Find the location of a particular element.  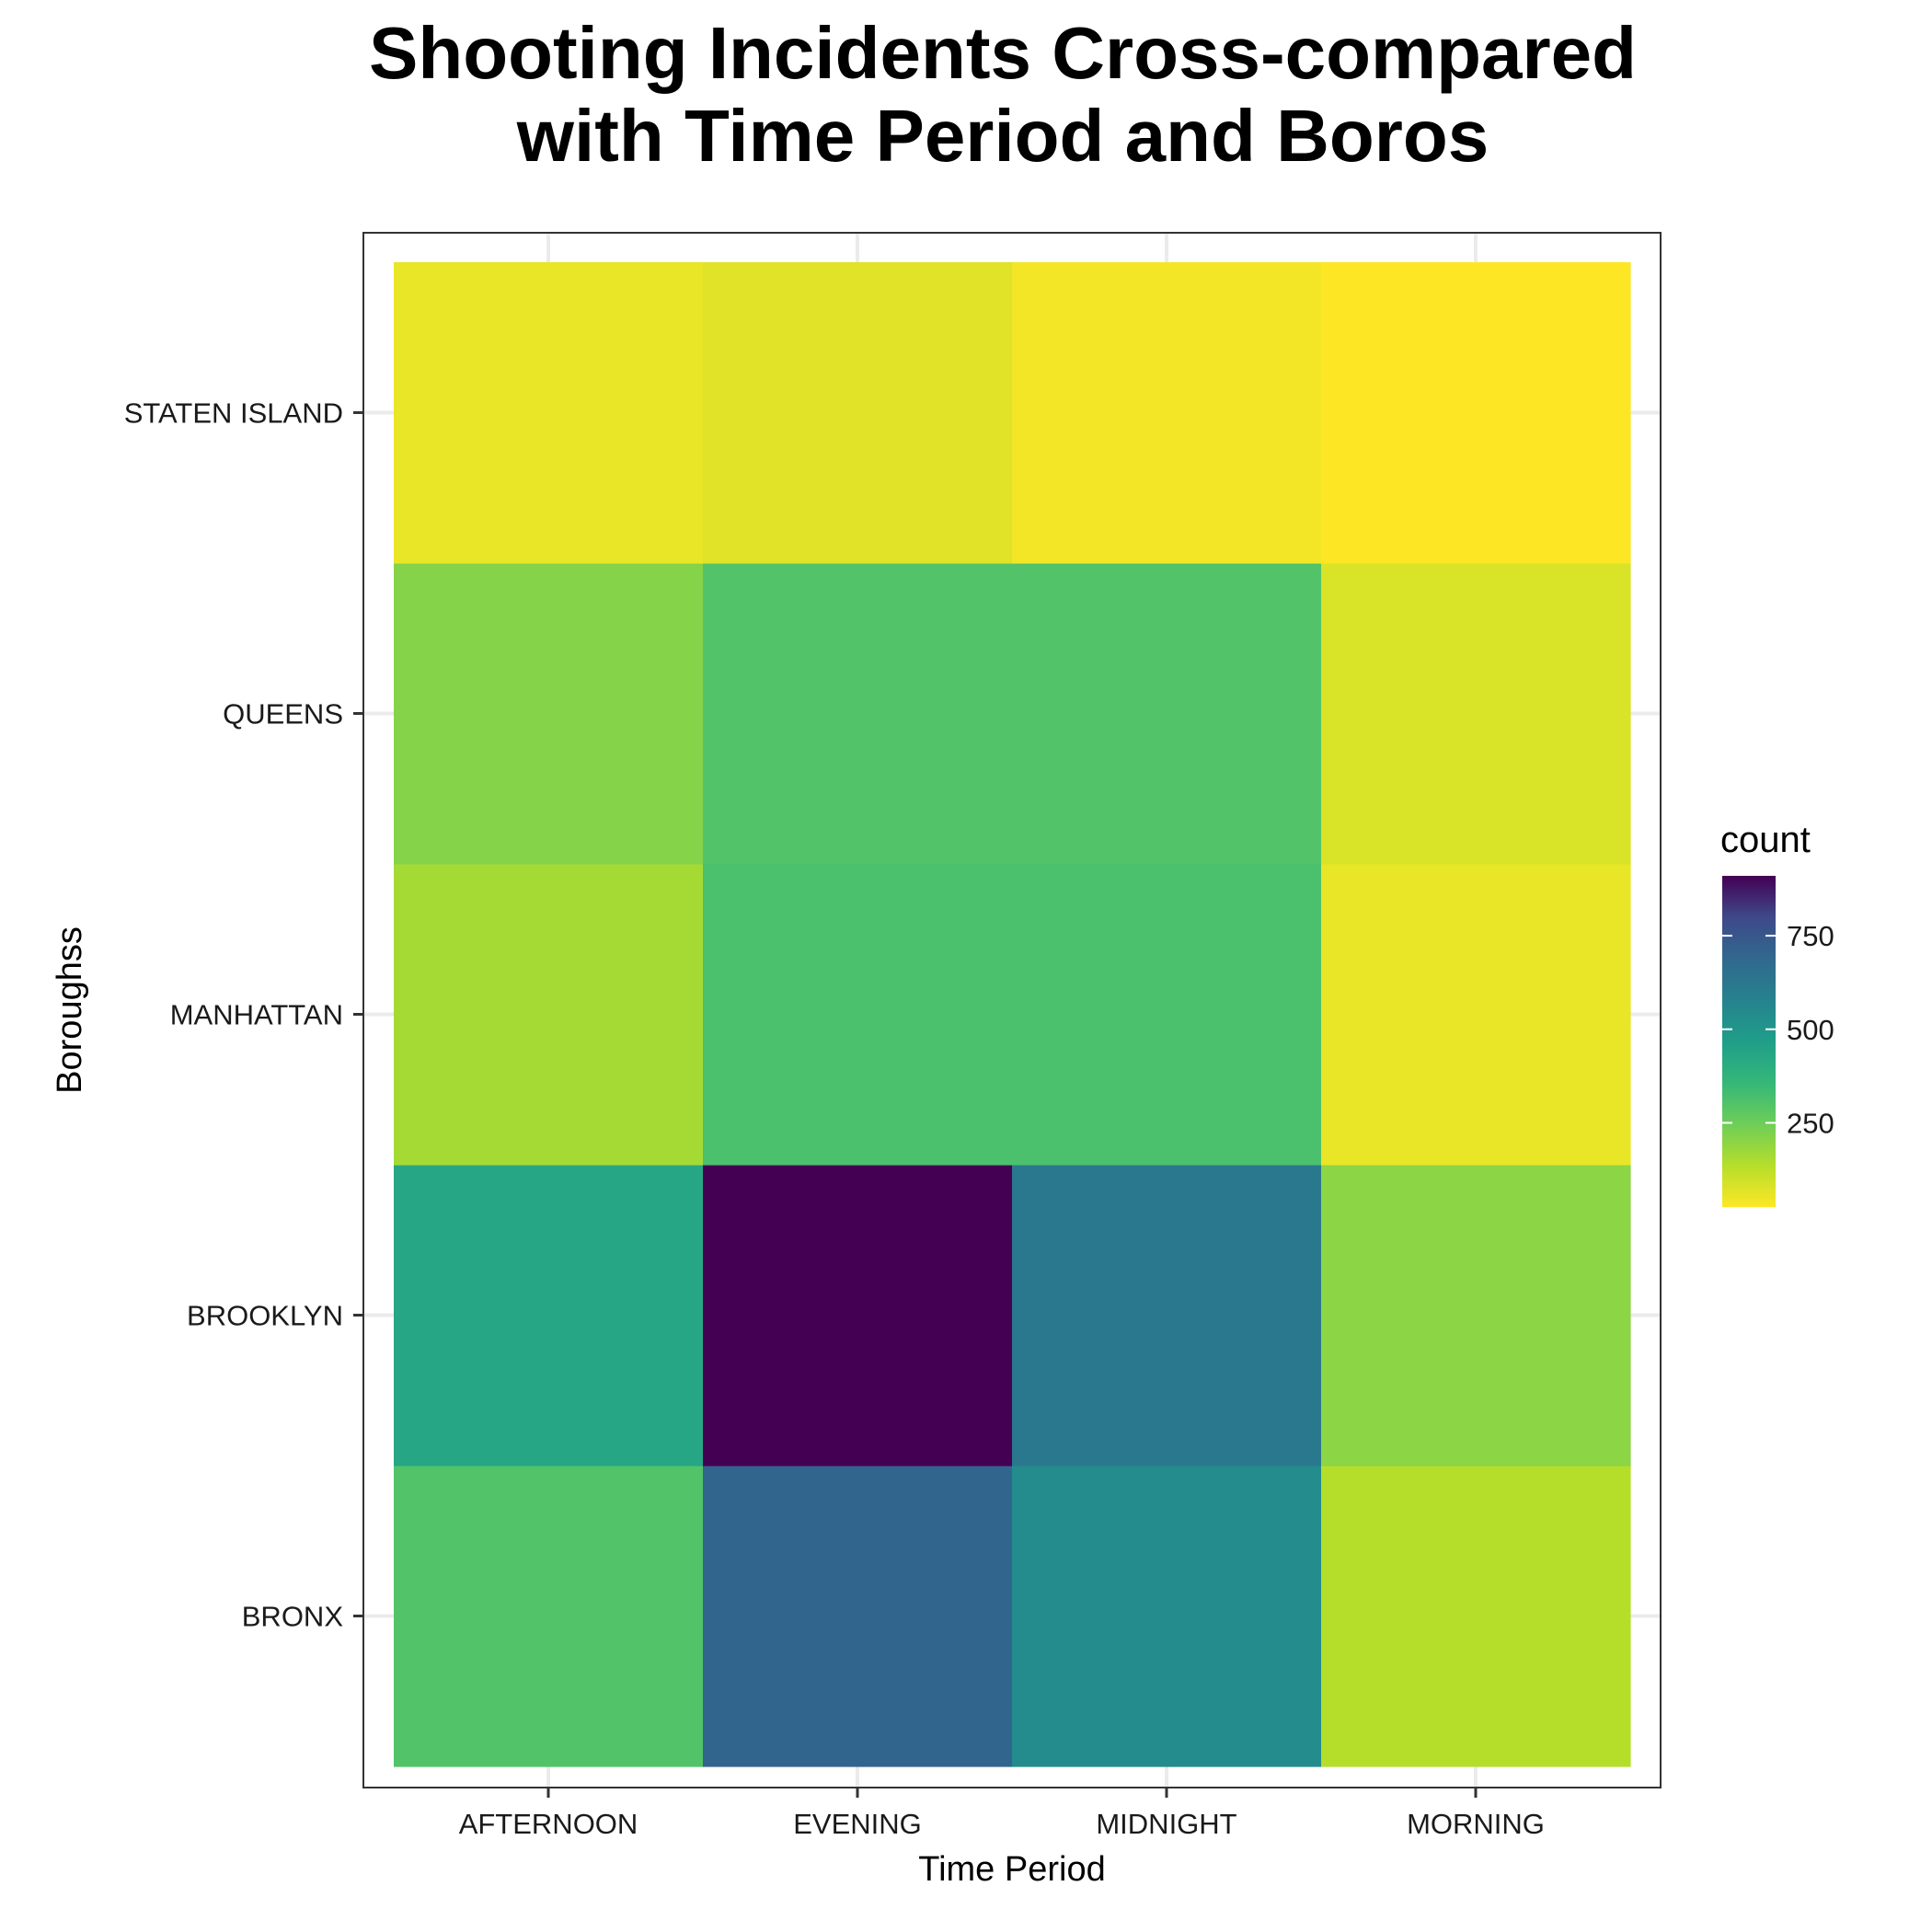

y-axis-title: Boroughss is located at coordinates (70, 1010).